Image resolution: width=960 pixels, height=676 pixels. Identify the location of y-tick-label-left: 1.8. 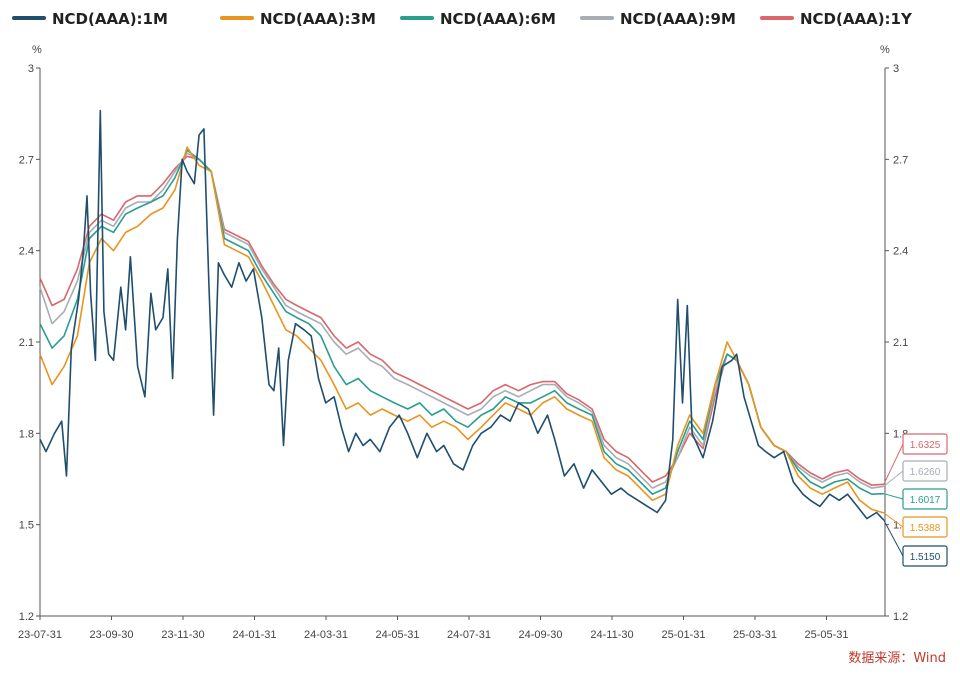
(26, 434).